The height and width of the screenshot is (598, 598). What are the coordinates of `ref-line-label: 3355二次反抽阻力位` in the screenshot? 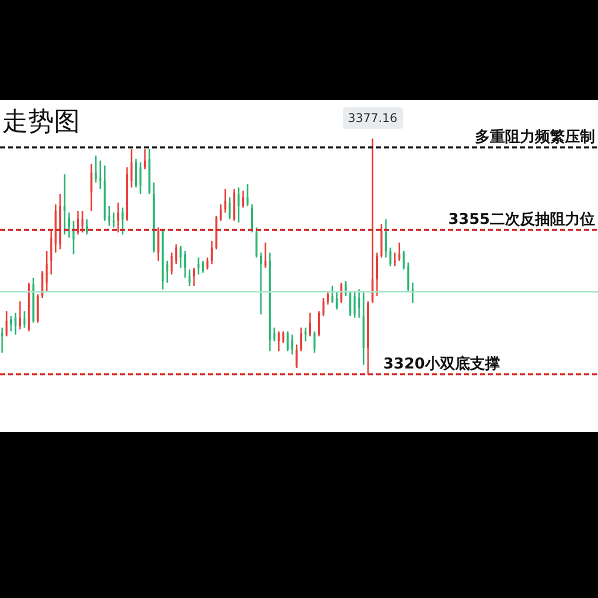 It's located at (521, 219).